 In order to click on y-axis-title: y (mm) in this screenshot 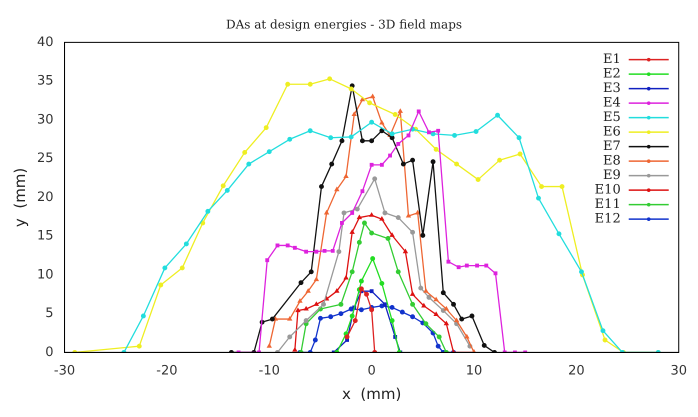, I will do `click(19, 198)`.